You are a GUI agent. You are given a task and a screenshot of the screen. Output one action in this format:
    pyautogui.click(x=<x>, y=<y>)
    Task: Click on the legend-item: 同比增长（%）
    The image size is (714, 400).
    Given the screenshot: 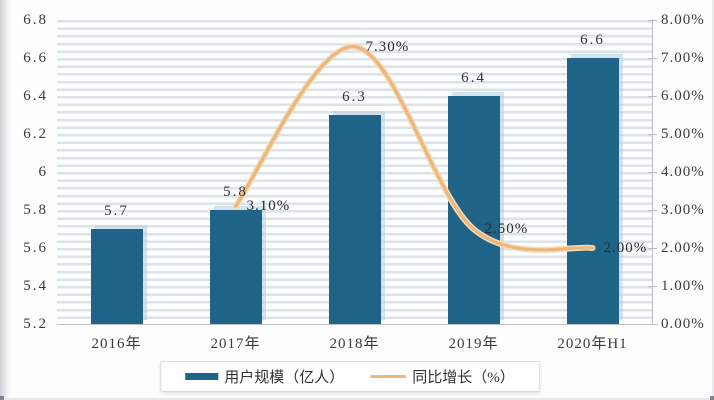 What is the action you would take?
    pyautogui.click(x=442, y=376)
    